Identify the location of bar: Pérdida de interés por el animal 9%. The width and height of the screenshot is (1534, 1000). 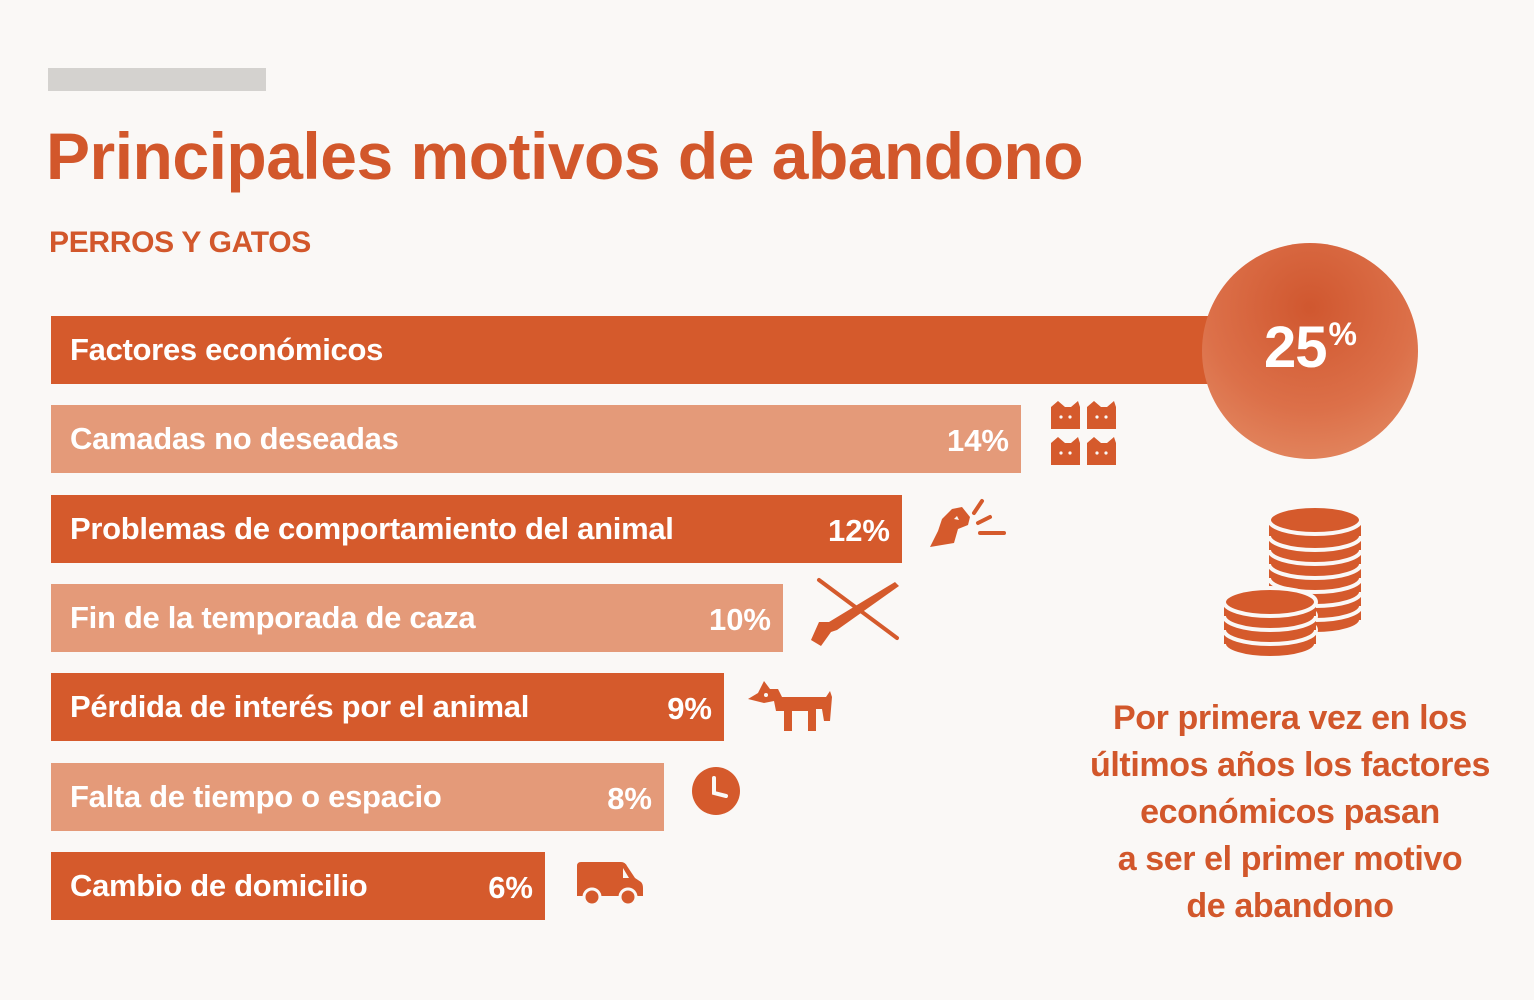
(387, 707).